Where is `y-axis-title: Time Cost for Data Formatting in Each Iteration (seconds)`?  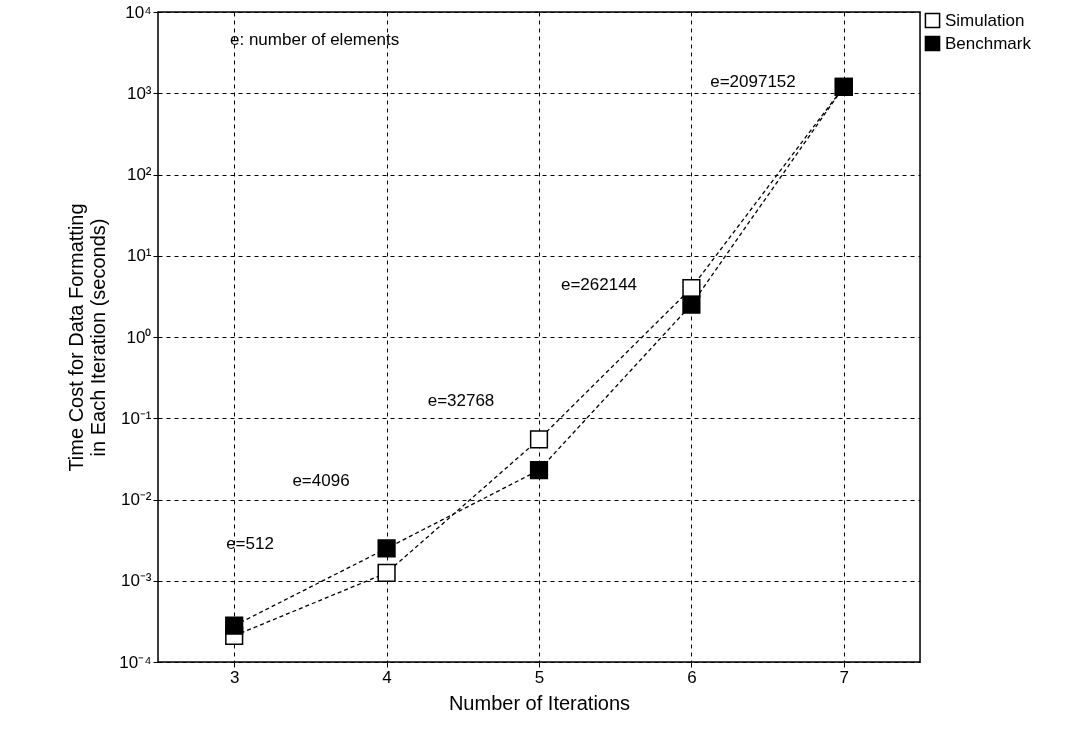
y-axis-title: Time Cost for Data Formatting in Each Iteration (seconds) is located at coordinates (87, 337).